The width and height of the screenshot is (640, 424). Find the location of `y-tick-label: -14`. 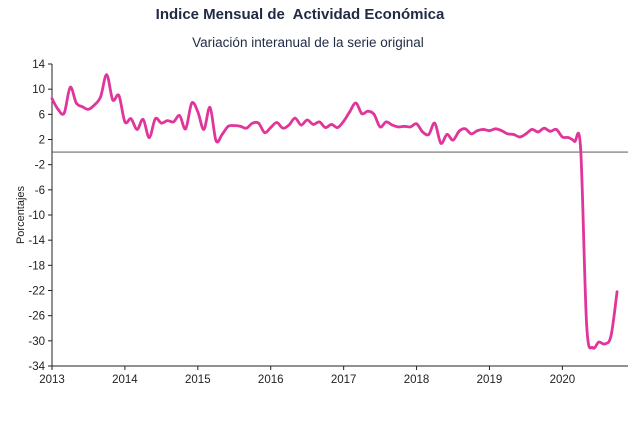

y-tick-label: -14 is located at coordinates (36, 241).